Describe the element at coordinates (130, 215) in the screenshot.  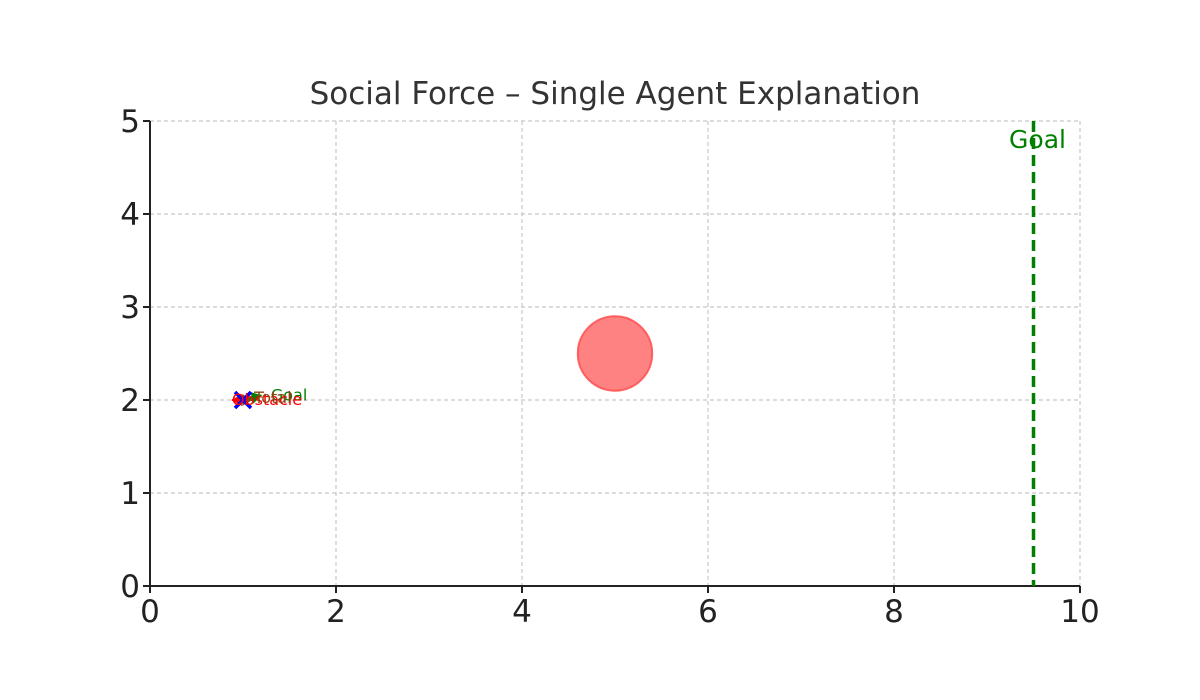
I see `y-tick-label: 4` at that location.